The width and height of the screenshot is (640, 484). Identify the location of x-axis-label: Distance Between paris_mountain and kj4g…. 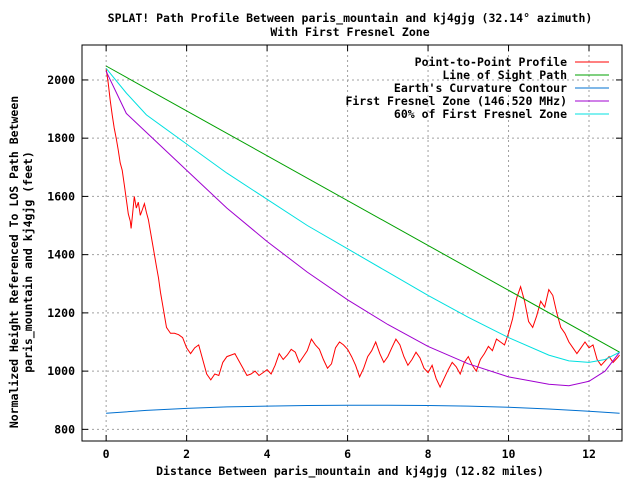
(350, 471).